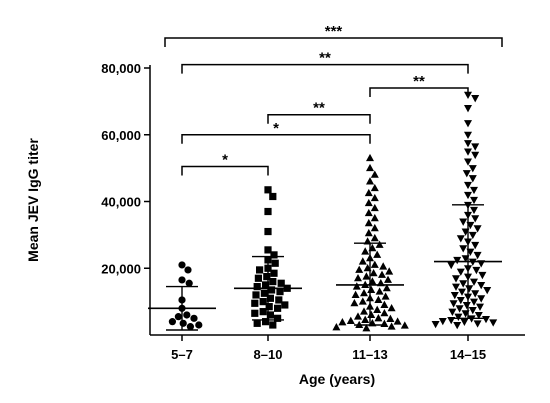 This screenshot has height=403, width=550. What do you see at coordinates (121, 135) in the screenshot?
I see `y-tick-label: 60,000` at bounding box center [121, 135].